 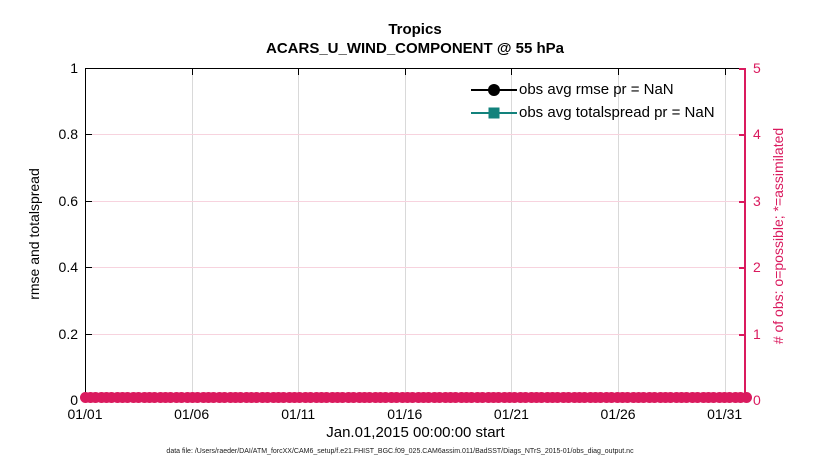 What do you see at coordinates (617, 112) in the screenshot?
I see `legend-label-totalspread: obs avg totalspread pr = NaN` at bounding box center [617, 112].